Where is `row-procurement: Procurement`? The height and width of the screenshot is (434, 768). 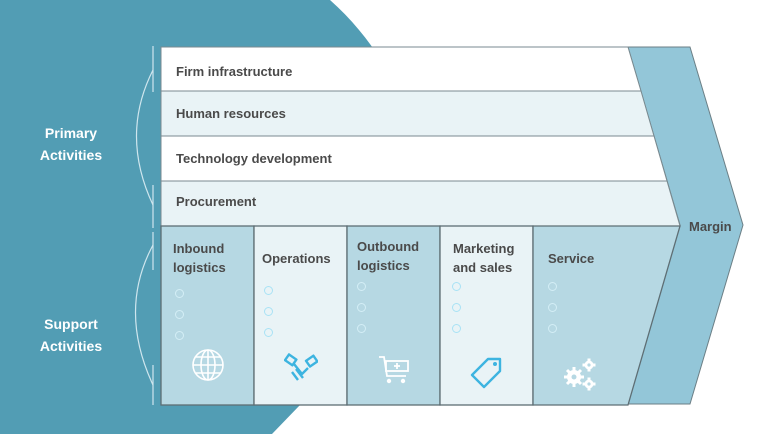
row-procurement: Procurement is located at coordinates (216, 201).